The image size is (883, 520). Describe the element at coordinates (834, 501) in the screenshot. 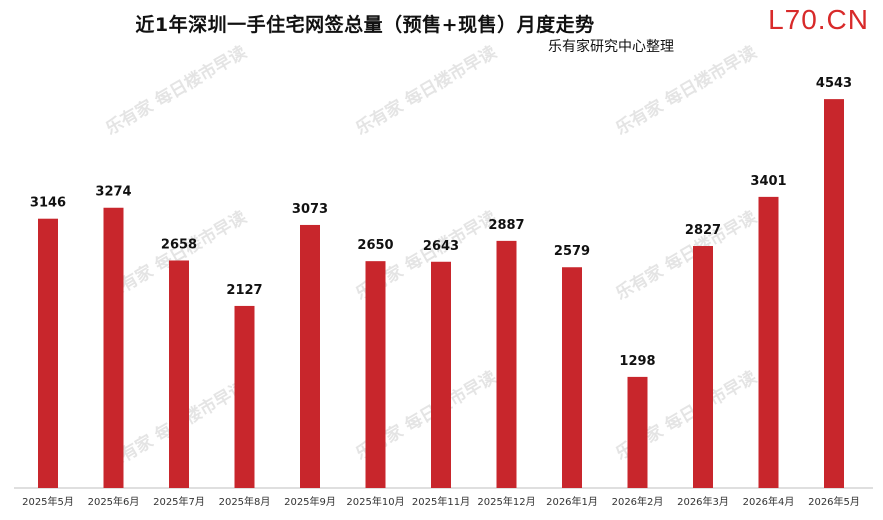

I see `category-label-12: 2026年5月` at that location.